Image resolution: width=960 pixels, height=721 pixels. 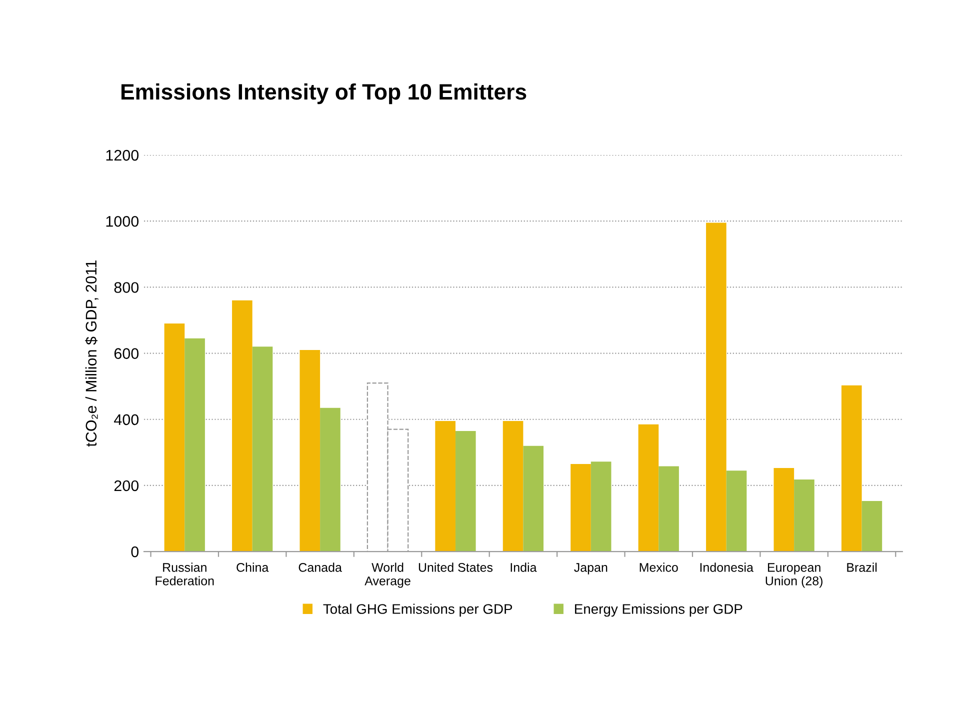 What do you see at coordinates (387, 575) in the screenshot?
I see `x-tick-label: World Average` at bounding box center [387, 575].